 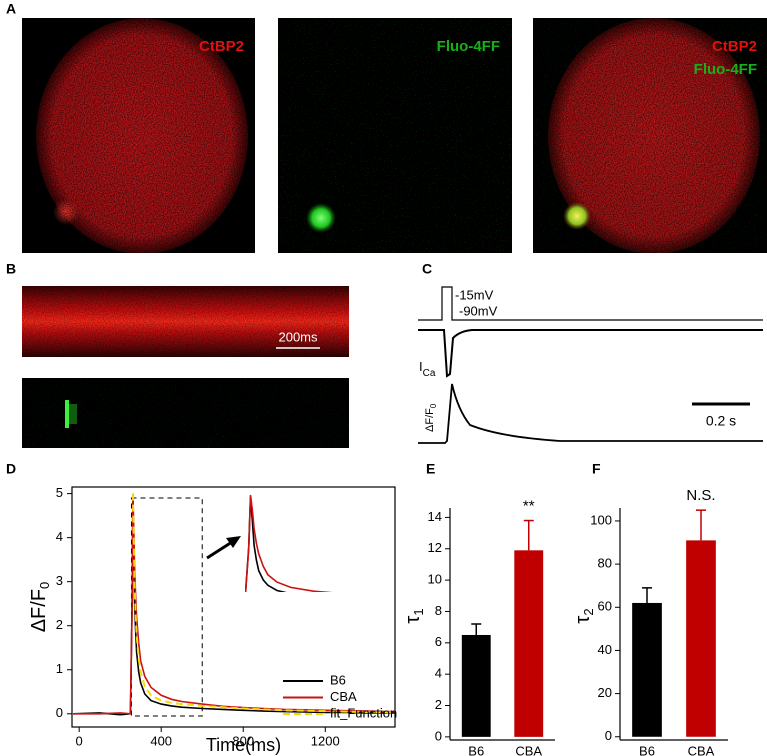 What do you see at coordinates (605, 692) in the screenshot?
I see `y-tick-label: 20` at bounding box center [605, 692].